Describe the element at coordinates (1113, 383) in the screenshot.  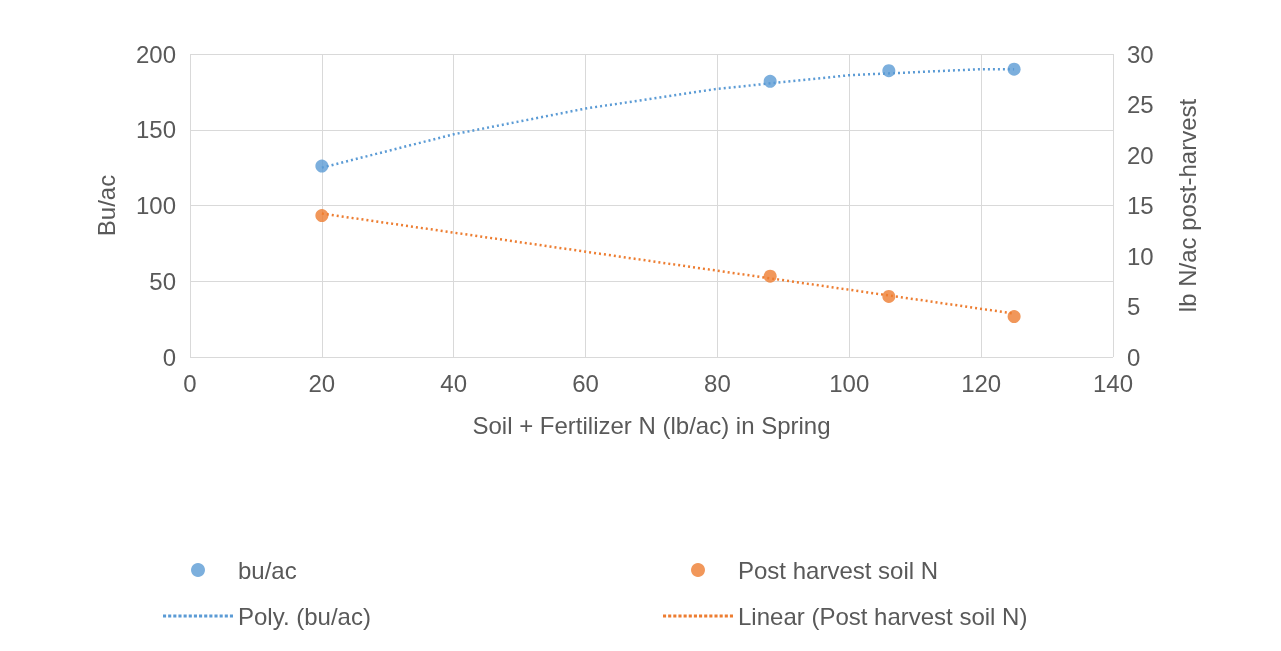
I see `x-tick-label: 140` at that location.